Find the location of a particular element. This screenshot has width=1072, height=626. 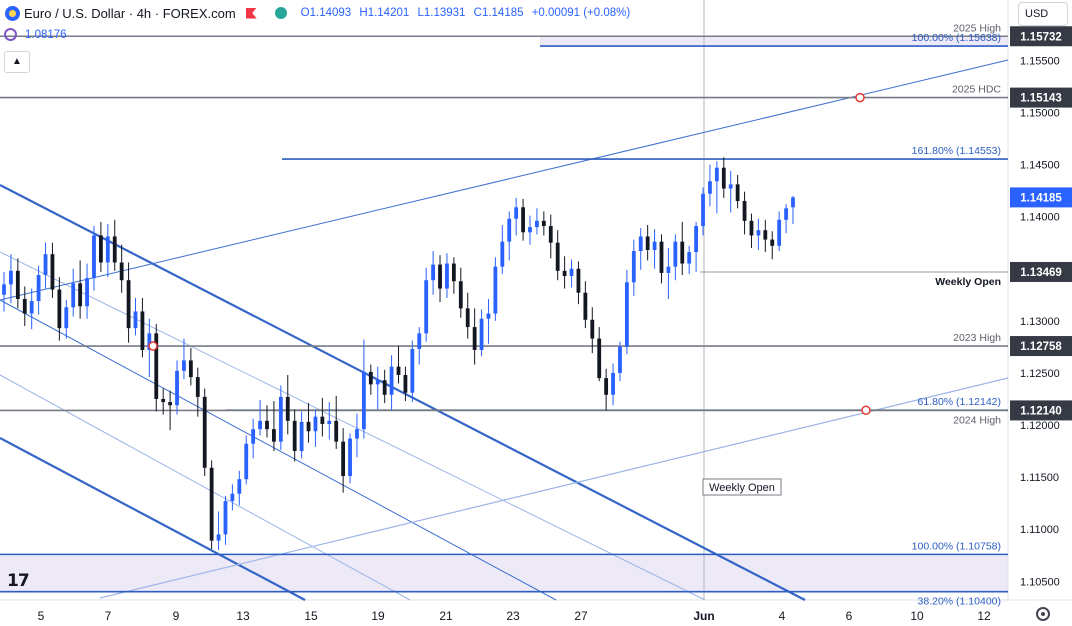

collapse-legend-button: ▲ is located at coordinates (17, 62).